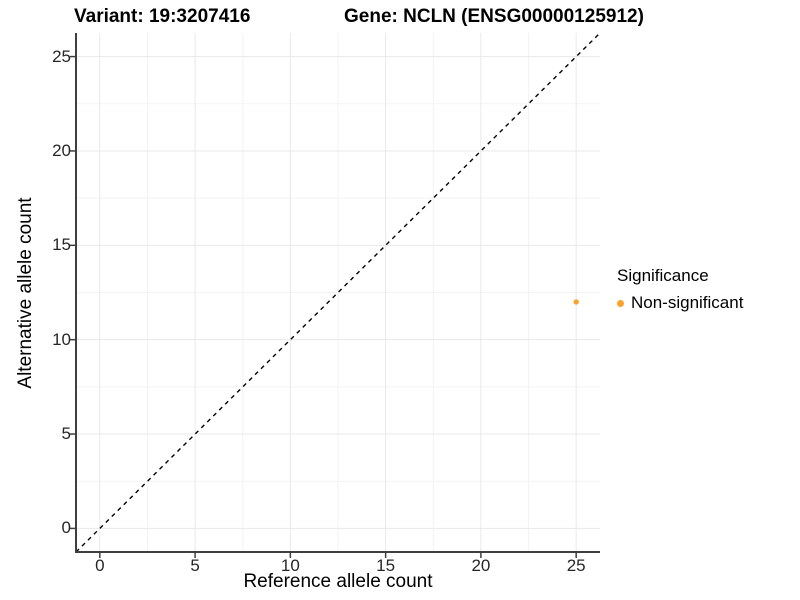  Describe the element at coordinates (25, 293) in the screenshot. I see `y-axis-title: Alternative allele count` at that location.